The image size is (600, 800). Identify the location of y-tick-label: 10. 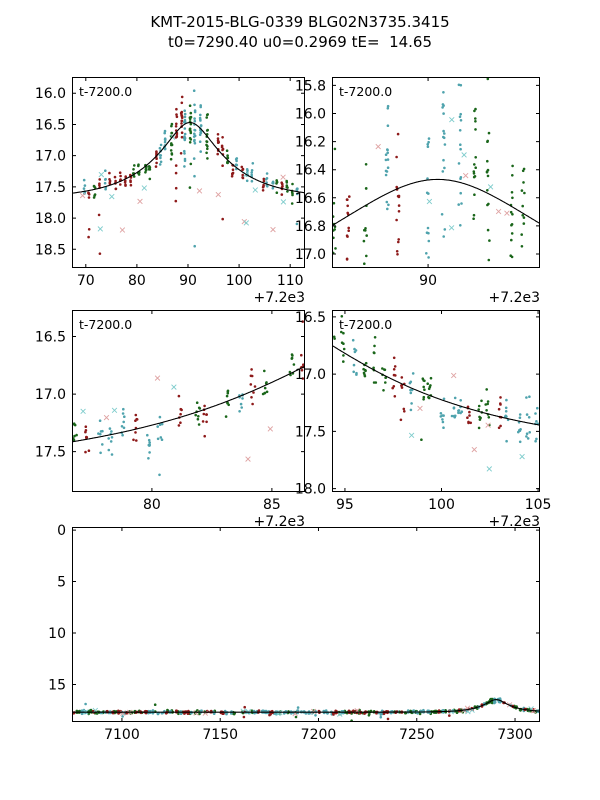
(57, 634).